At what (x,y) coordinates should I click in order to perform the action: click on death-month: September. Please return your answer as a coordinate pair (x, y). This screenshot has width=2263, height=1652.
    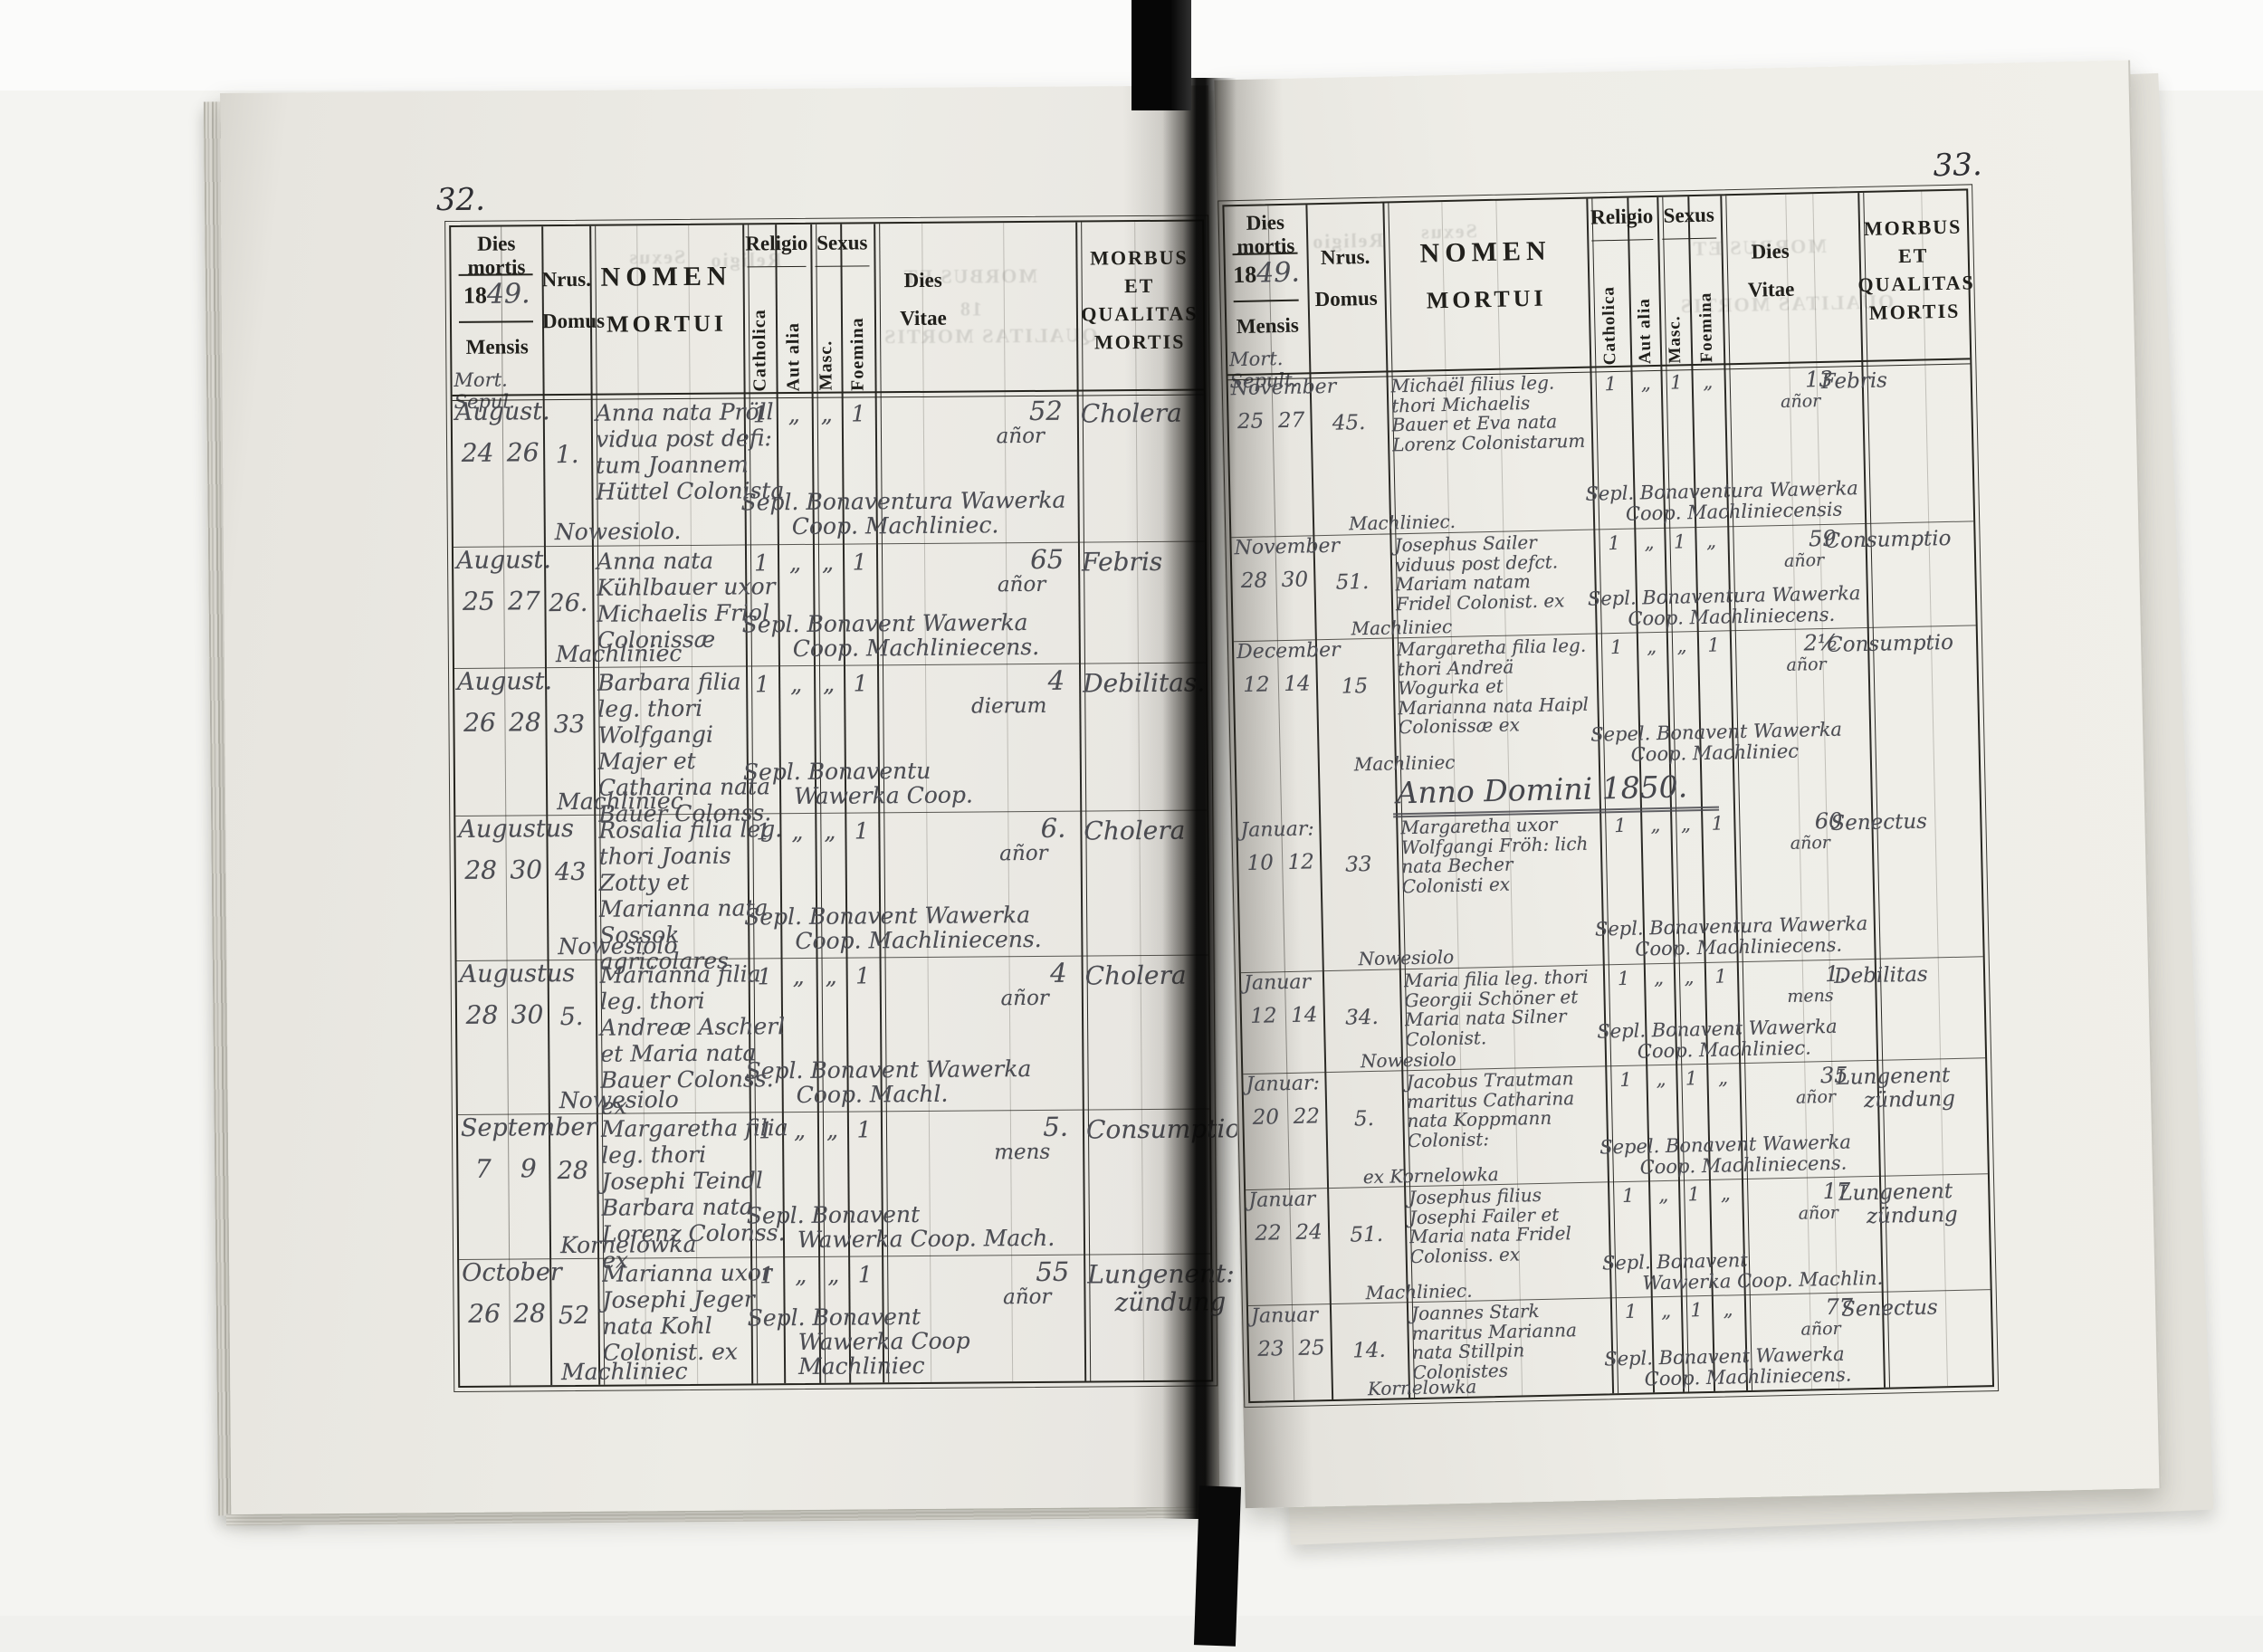
    Looking at the image, I should click on (528, 1127).